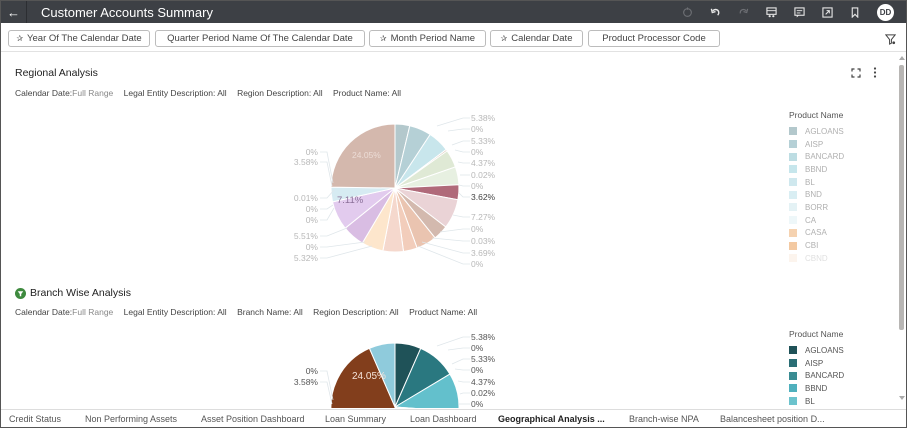 The height and width of the screenshot is (428, 907). I want to click on filter-quarter: Quarter Period Name Of The Calendar Date, so click(260, 38).